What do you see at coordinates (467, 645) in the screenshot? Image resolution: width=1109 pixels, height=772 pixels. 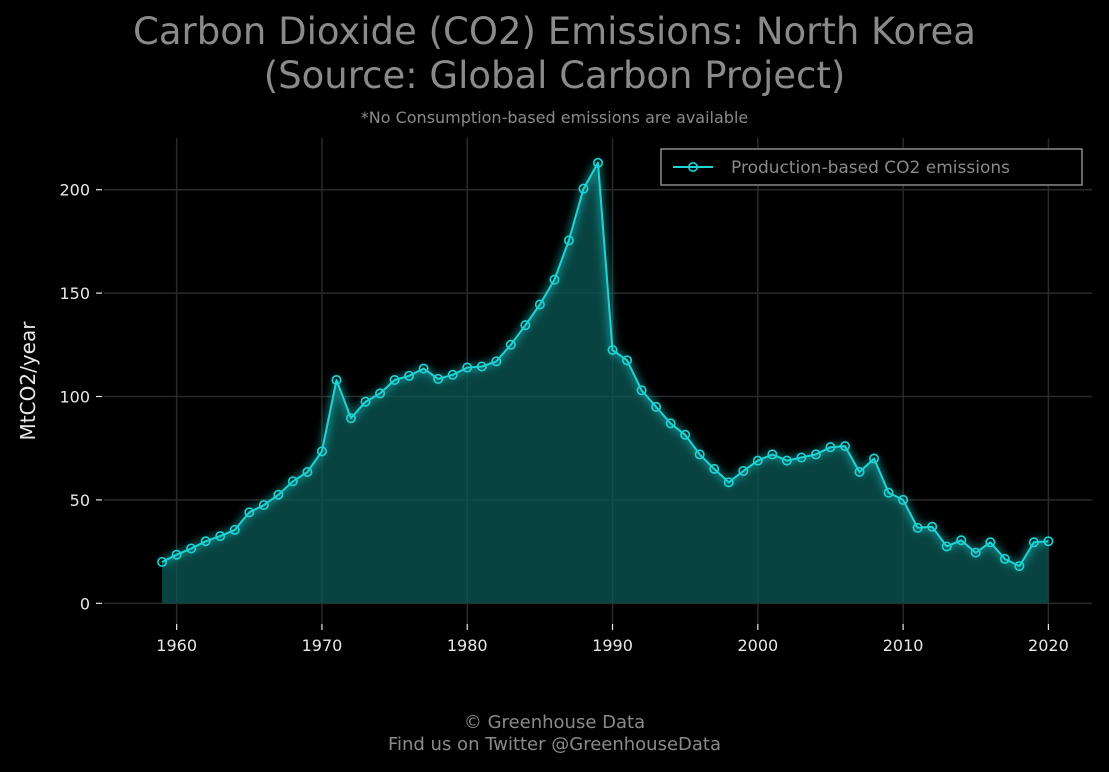 I see `x-tick-label: 1980` at bounding box center [467, 645].